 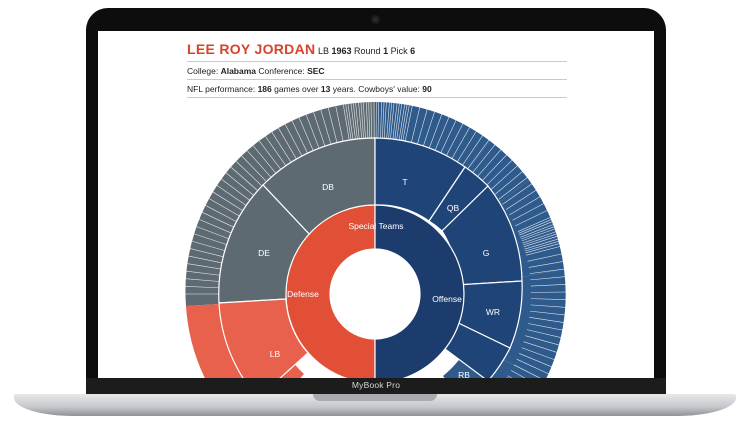 What do you see at coordinates (238, 71) in the screenshot?
I see `college-value: Alabama` at bounding box center [238, 71].